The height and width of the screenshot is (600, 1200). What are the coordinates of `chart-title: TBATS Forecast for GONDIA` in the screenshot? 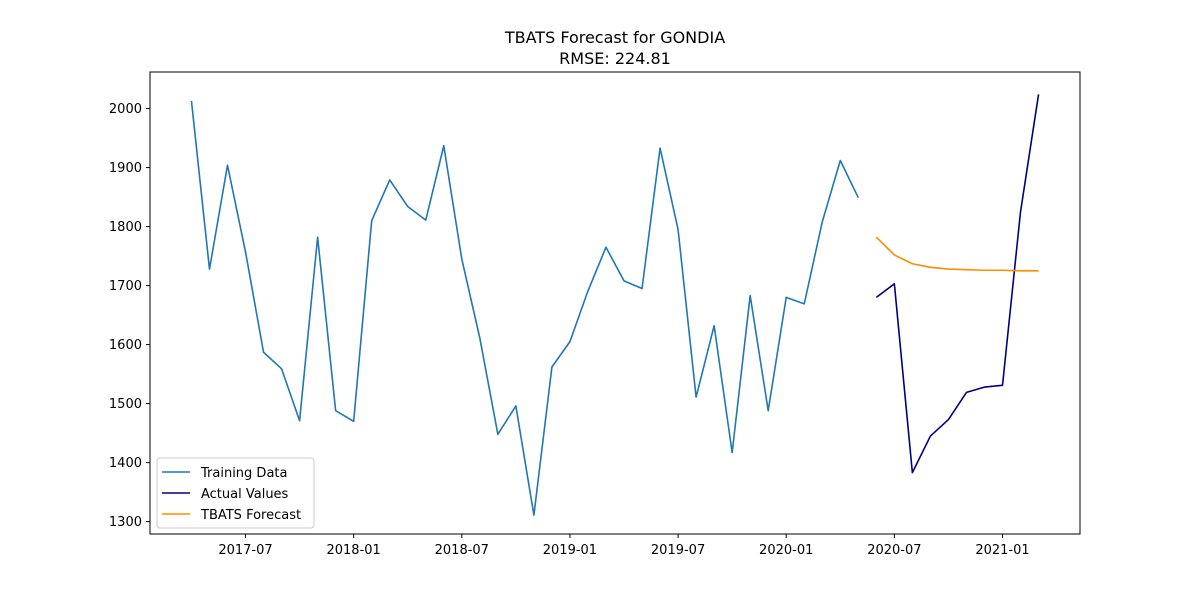 It's located at (614, 37).